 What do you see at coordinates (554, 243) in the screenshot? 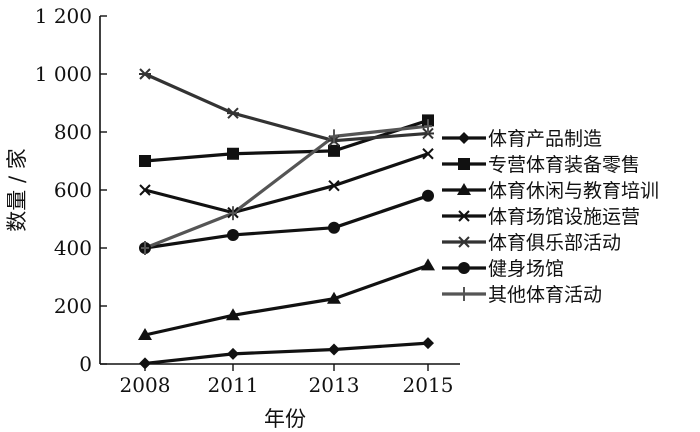
I see `legend-label: 体育俱乐部活动` at bounding box center [554, 243].